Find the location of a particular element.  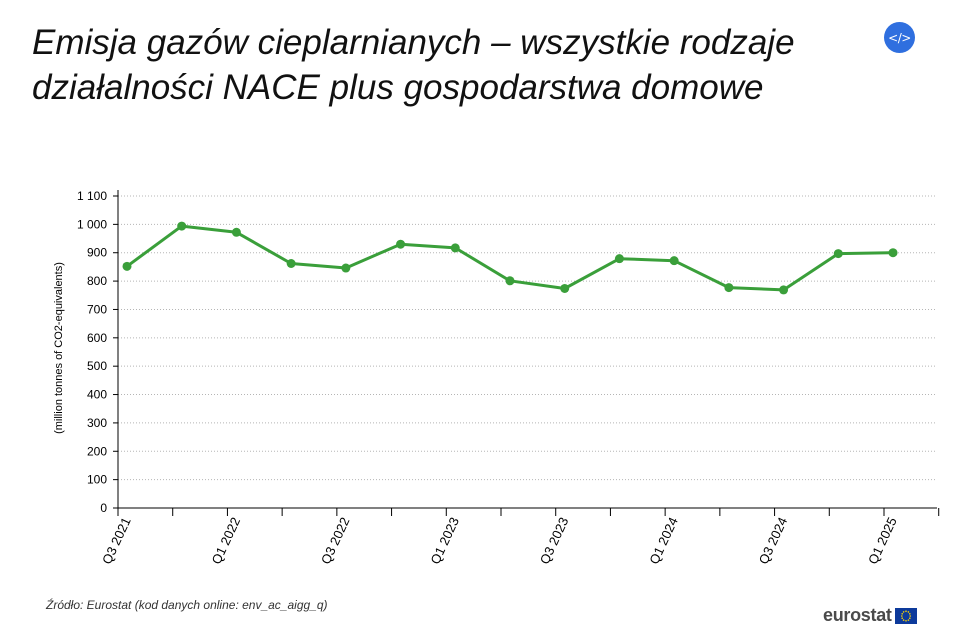

x-tick-label: Q3 2023 is located at coordinates (554, 541).